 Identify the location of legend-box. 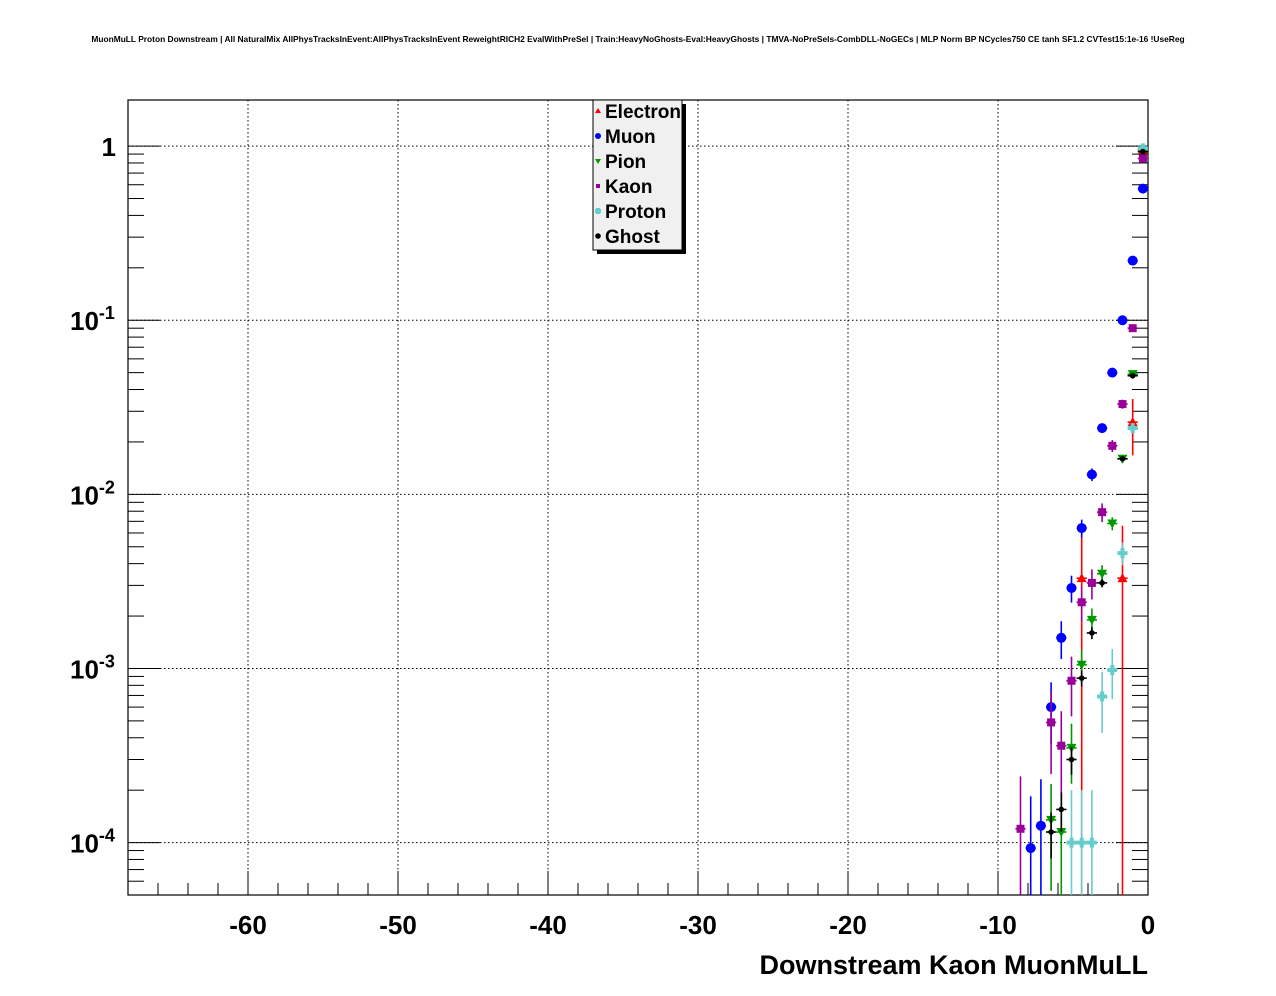
(637, 175).